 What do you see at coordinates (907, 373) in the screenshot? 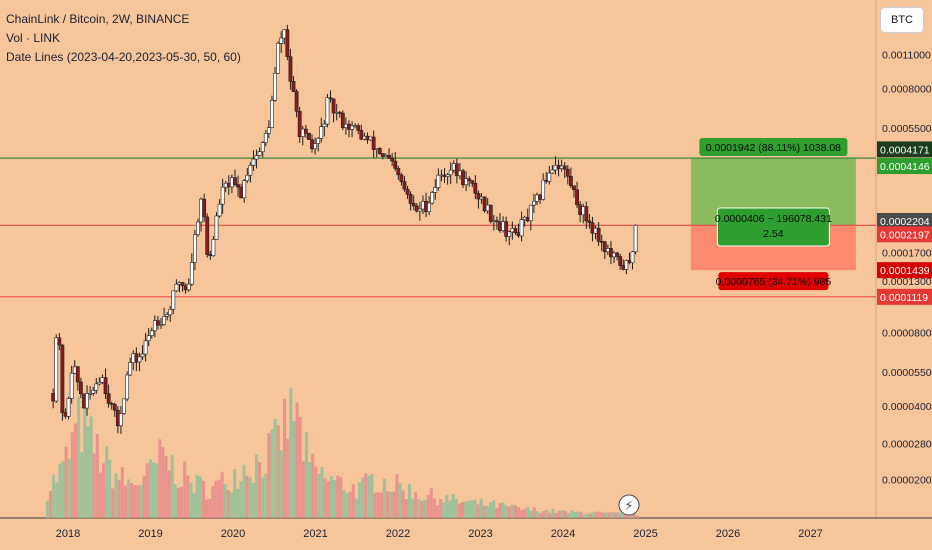
I see `y-tick-label: 0.0000550` at bounding box center [907, 373].